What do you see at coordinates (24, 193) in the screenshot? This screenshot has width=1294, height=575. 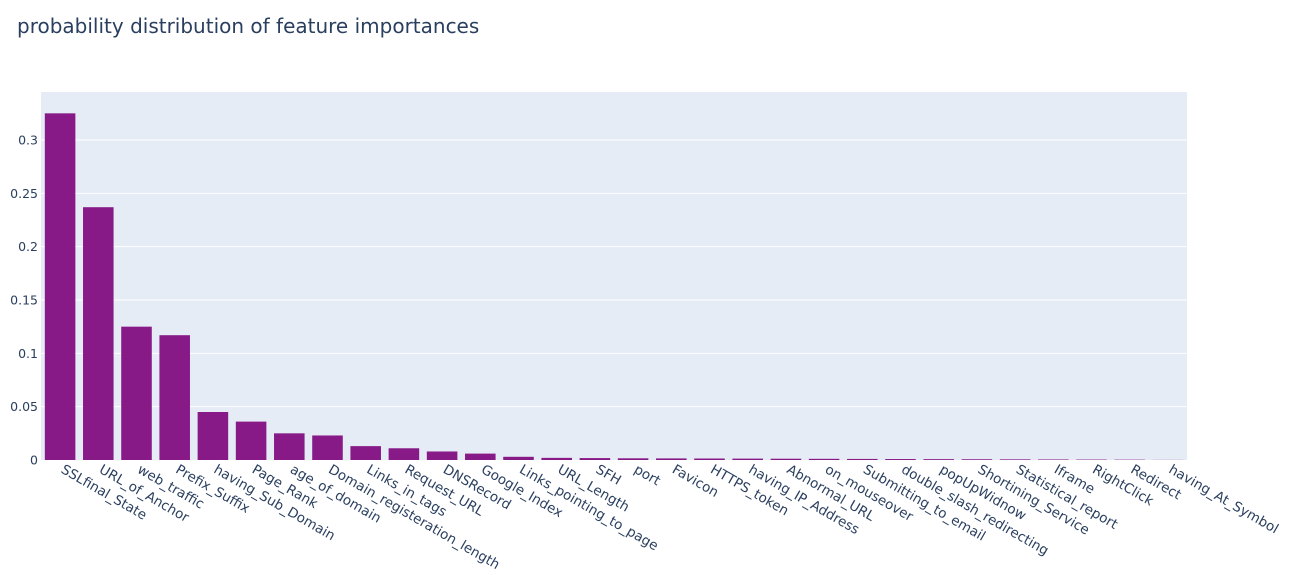 I see `y-tick-label: 0.25` at bounding box center [24, 193].